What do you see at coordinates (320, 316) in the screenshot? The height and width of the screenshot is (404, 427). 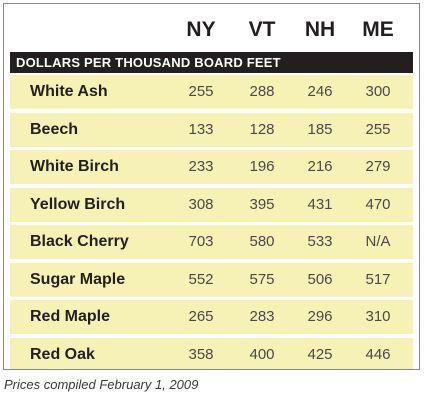 I see `price-cell-nh: 296` at bounding box center [320, 316].